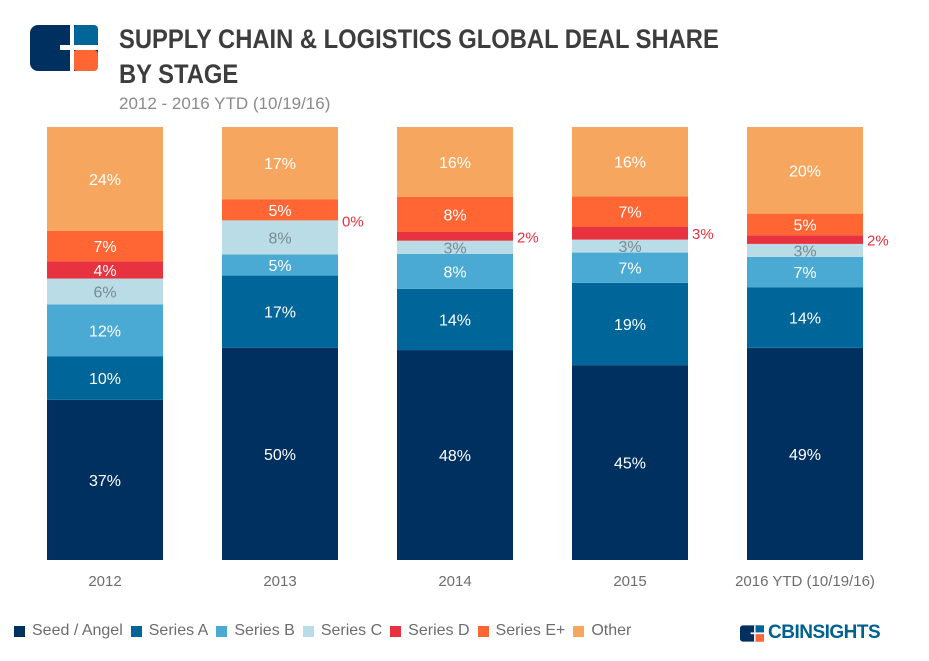 The height and width of the screenshot is (661, 929). I want to click on legend-item: Seed / Angel, so click(68, 631).